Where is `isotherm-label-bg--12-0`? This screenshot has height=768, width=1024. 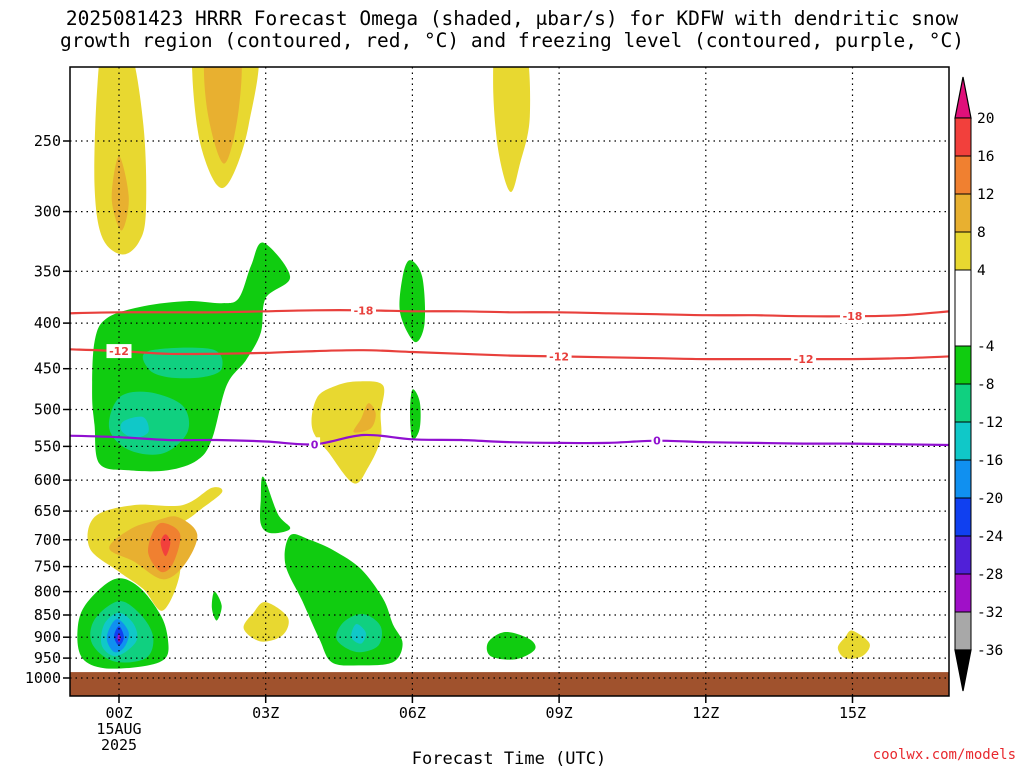
isotherm-label-bg--12-0 is located at coordinates (119, 351).